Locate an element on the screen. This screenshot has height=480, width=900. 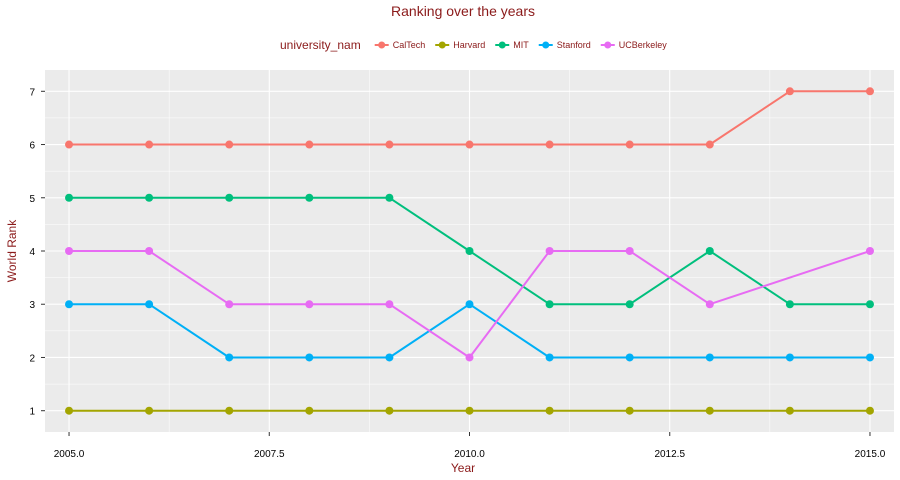
x-tick-label: 2012.5 is located at coordinates (669, 454).